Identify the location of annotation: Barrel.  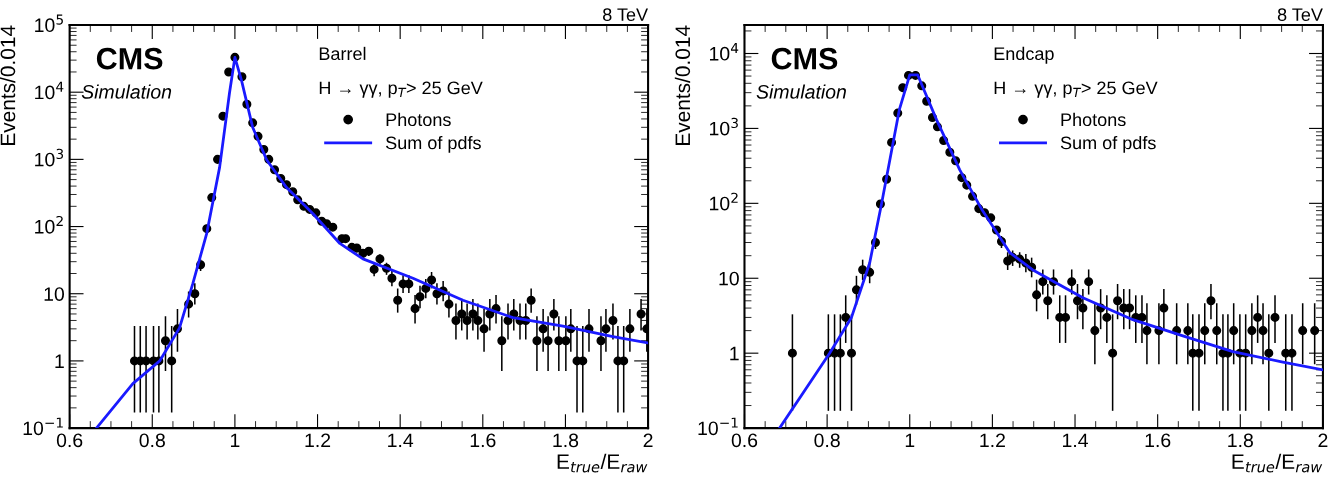
(342, 53).